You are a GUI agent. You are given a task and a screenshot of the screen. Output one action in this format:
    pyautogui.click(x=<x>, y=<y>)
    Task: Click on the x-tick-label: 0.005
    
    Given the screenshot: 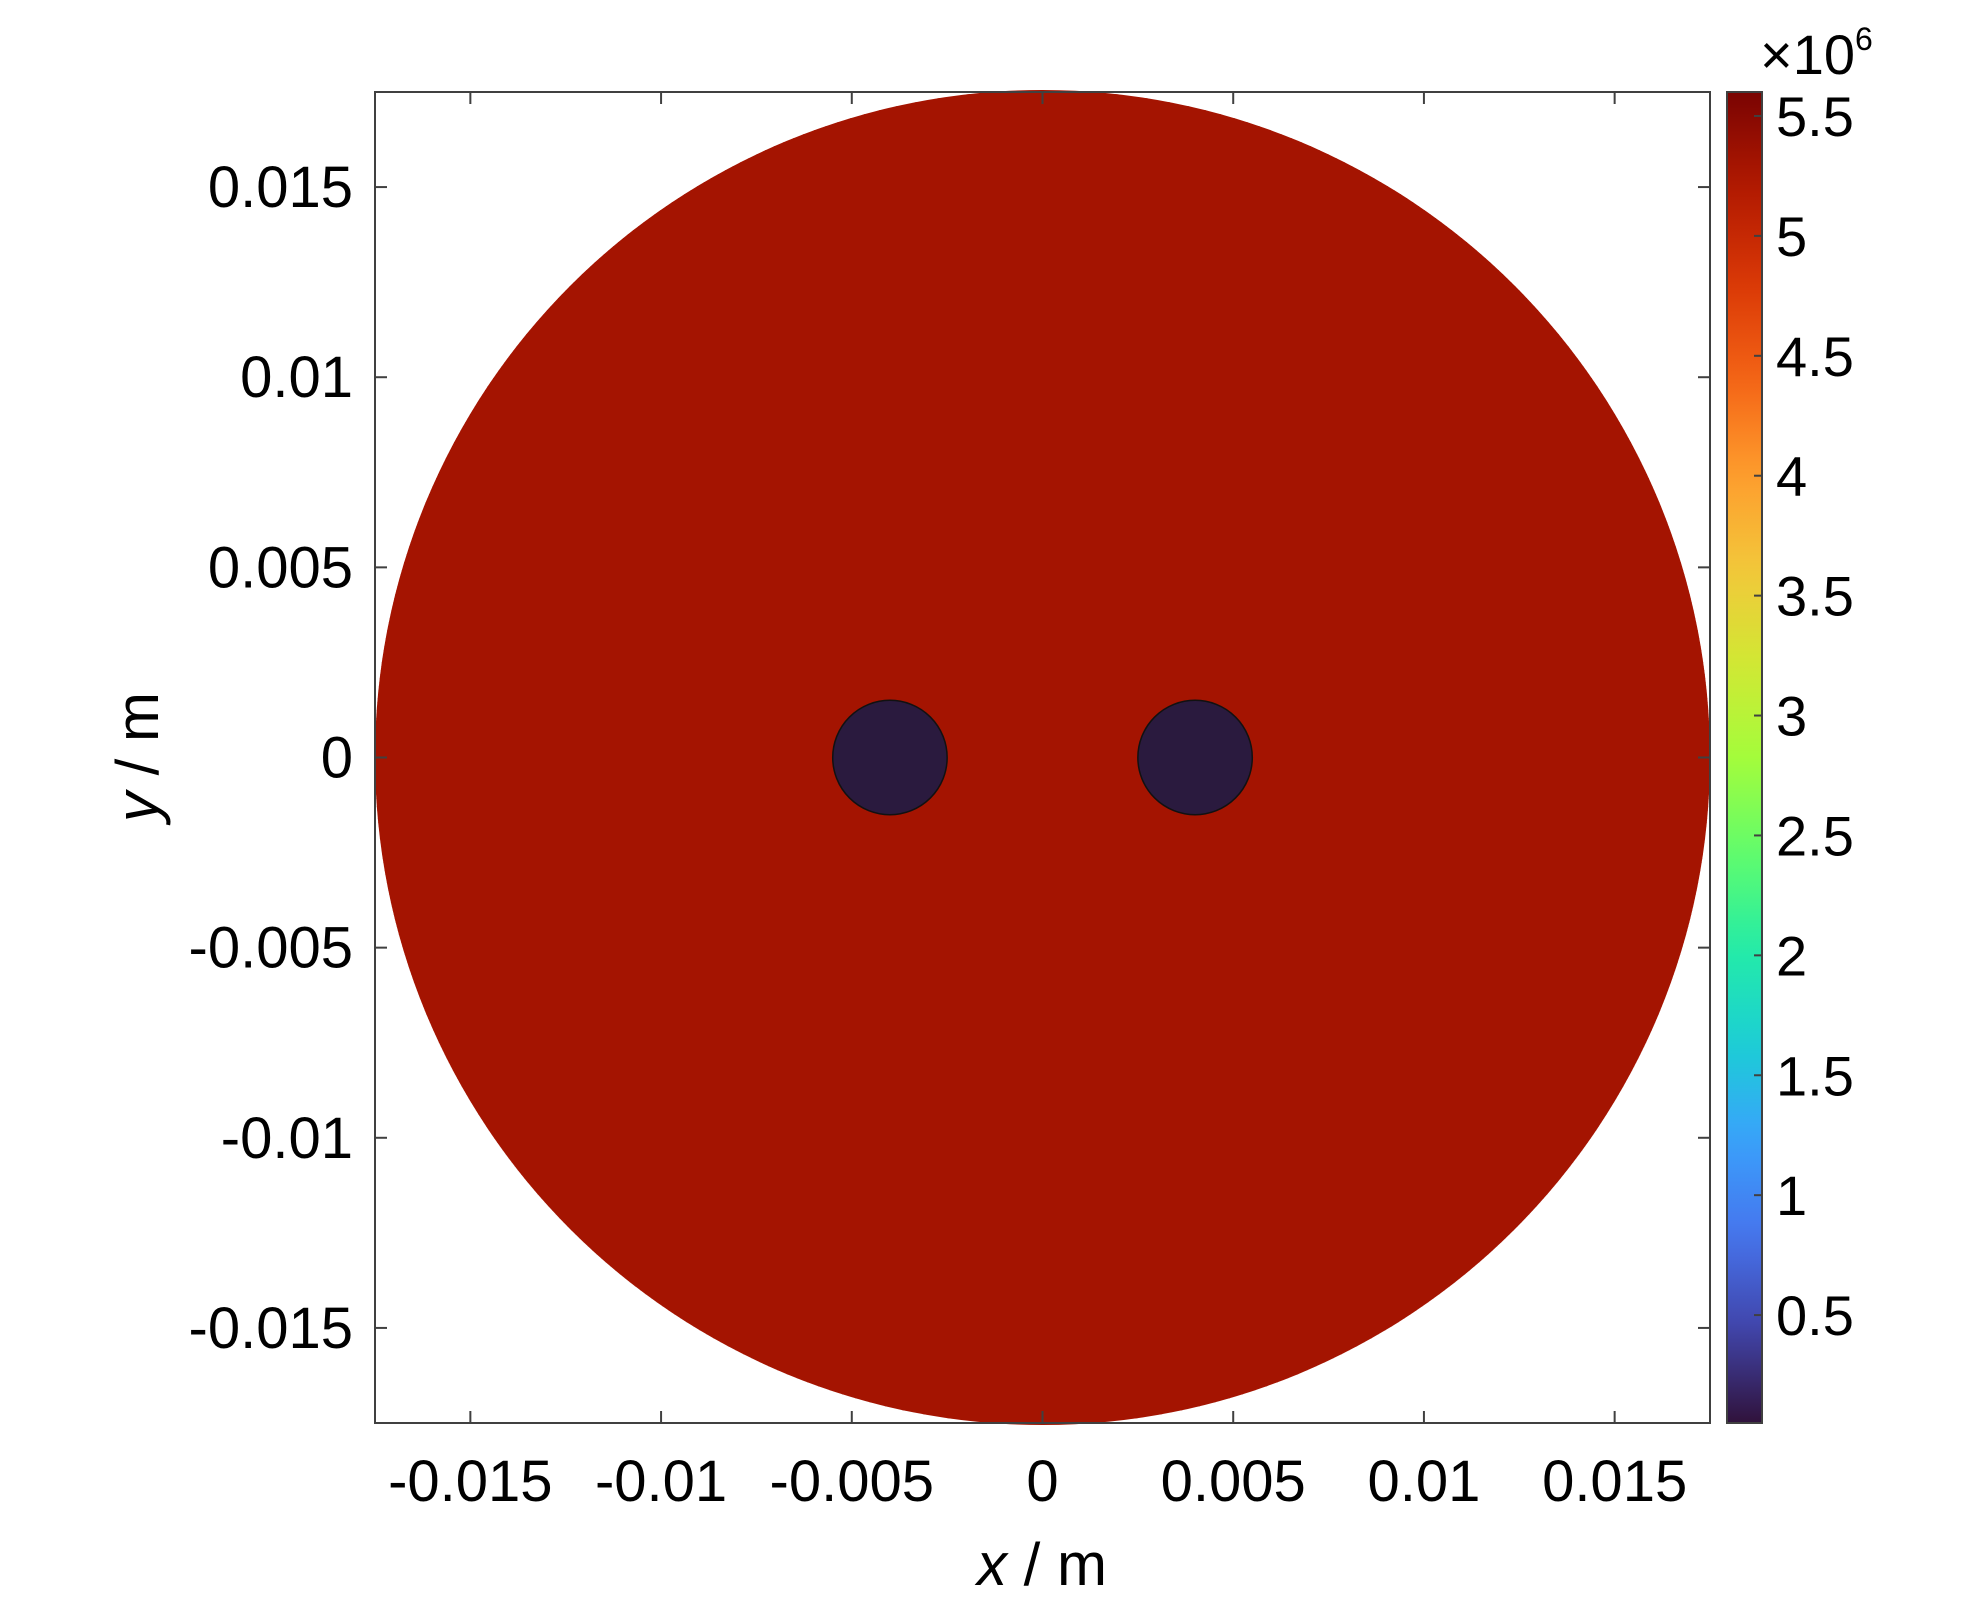 What is the action you would take?
    pyautogui.click(x=1233, y=1481)
    